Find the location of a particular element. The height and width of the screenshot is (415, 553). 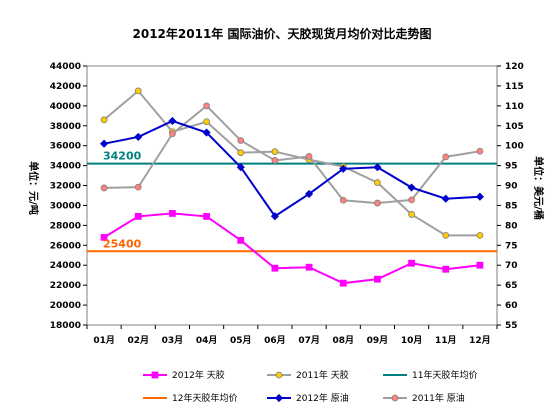

series-line is located at coordinates (292, 248).